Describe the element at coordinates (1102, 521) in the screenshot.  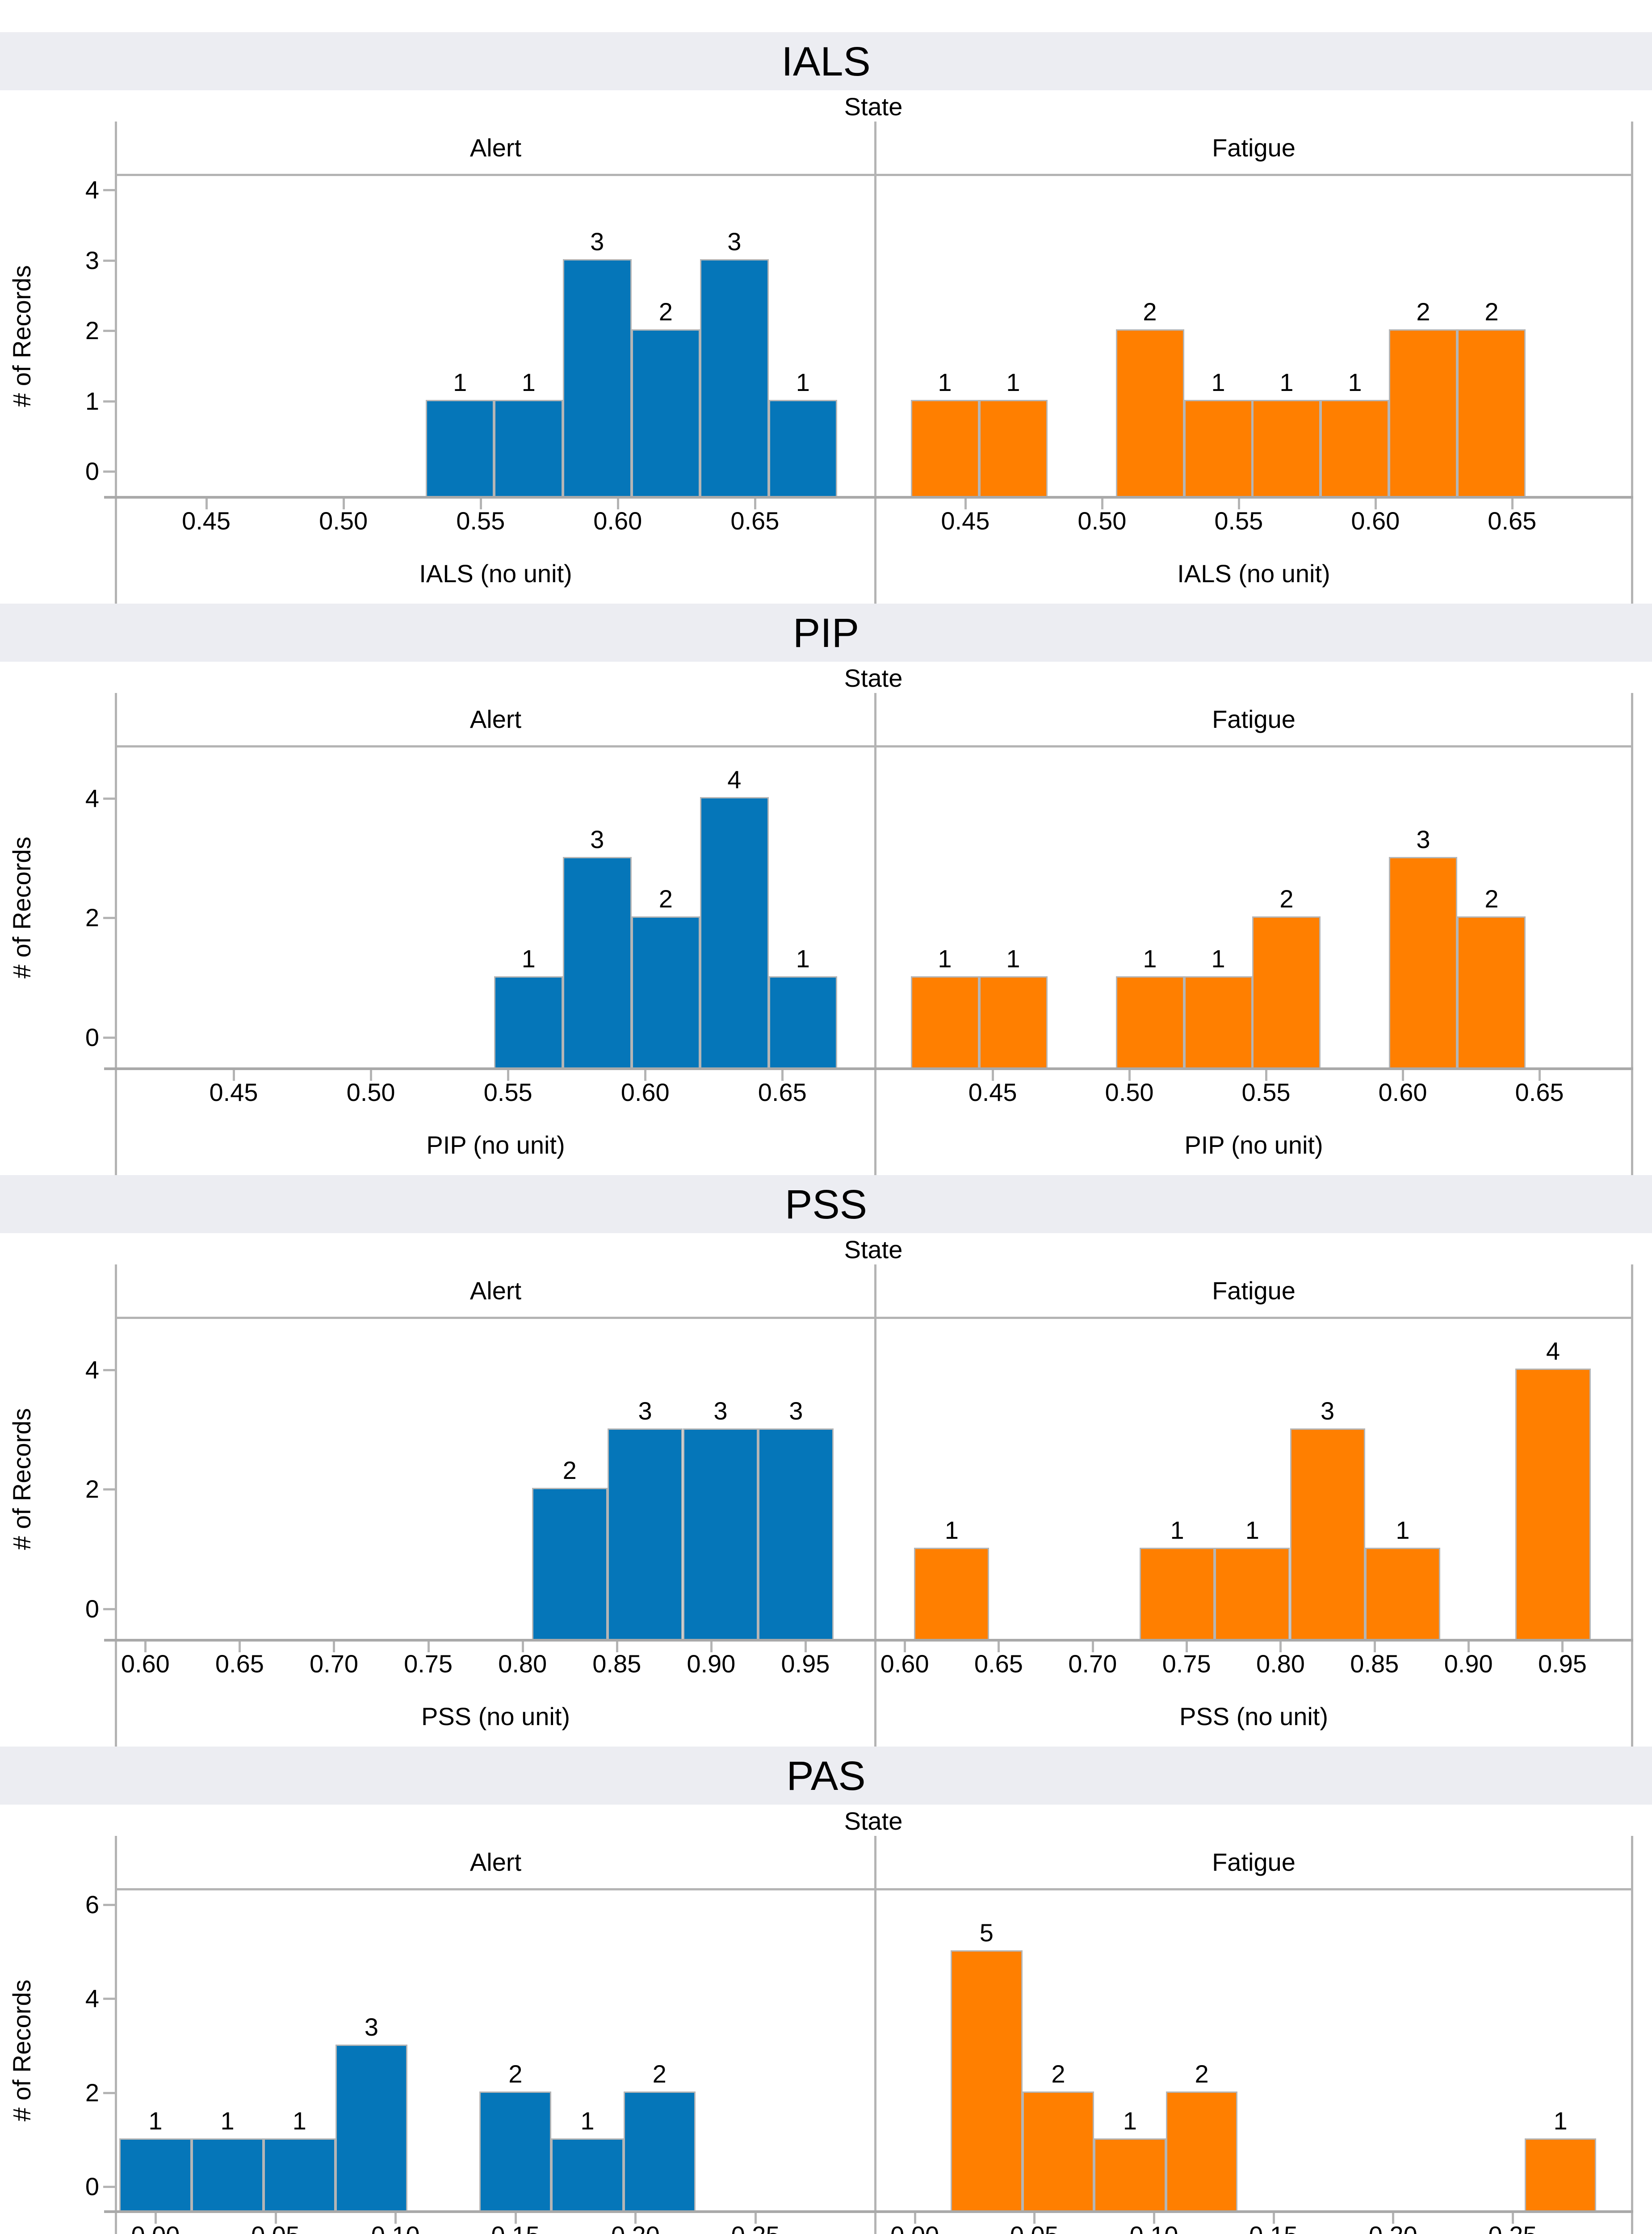
I see `x-tick-label: 0.50` at that location.